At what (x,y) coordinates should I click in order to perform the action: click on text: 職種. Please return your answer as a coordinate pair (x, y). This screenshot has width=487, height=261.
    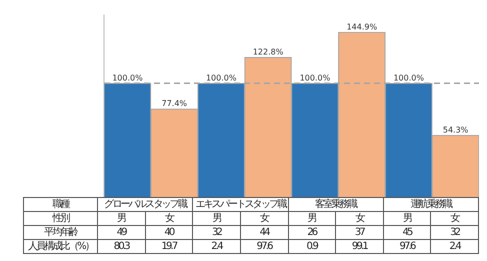
    Looking at the image, I should click on (61, 205).